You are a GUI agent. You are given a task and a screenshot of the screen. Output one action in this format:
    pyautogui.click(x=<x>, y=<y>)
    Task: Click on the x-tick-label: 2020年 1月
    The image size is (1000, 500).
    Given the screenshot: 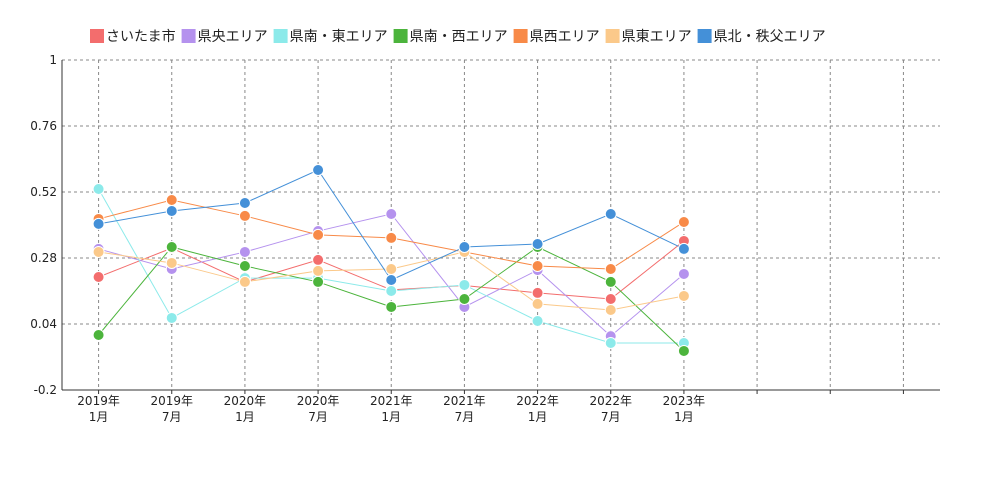 What is the action you would take?
    pyautogui.click(x=245, y=409)
    